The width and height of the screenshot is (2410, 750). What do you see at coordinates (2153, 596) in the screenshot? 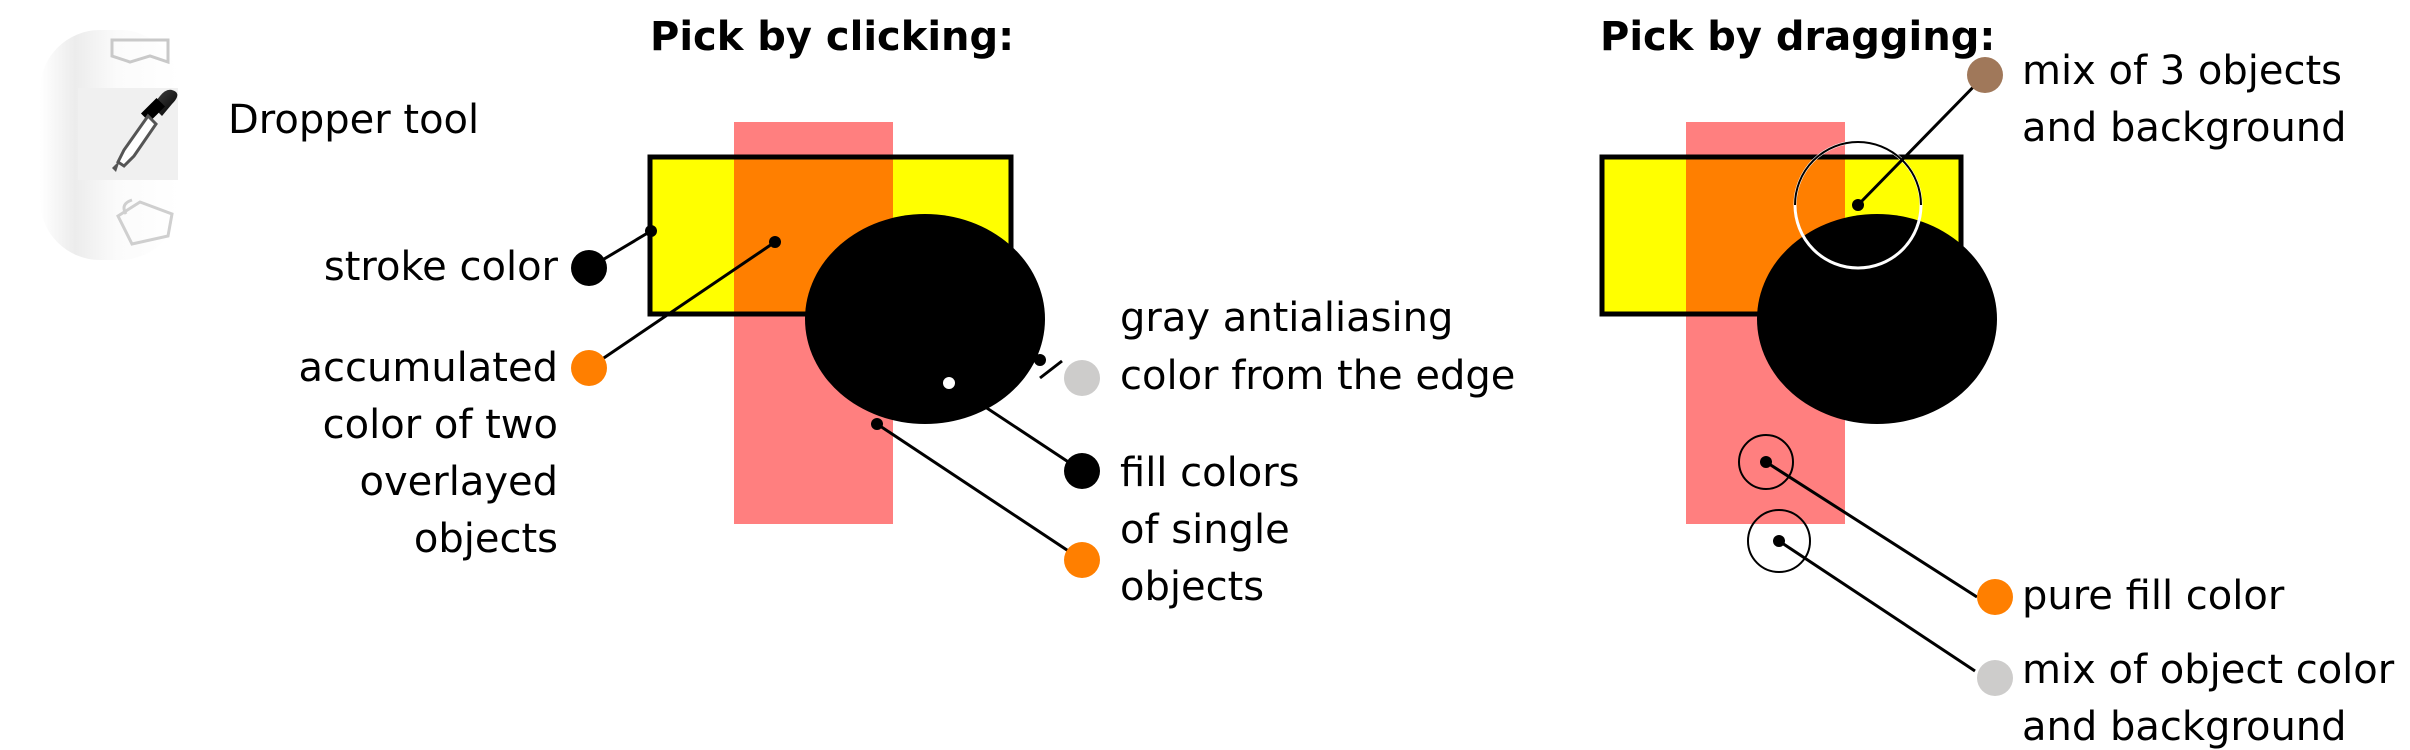
I see `pure-fill-color-label: pure fill color` at bounding box center [2153, 596].